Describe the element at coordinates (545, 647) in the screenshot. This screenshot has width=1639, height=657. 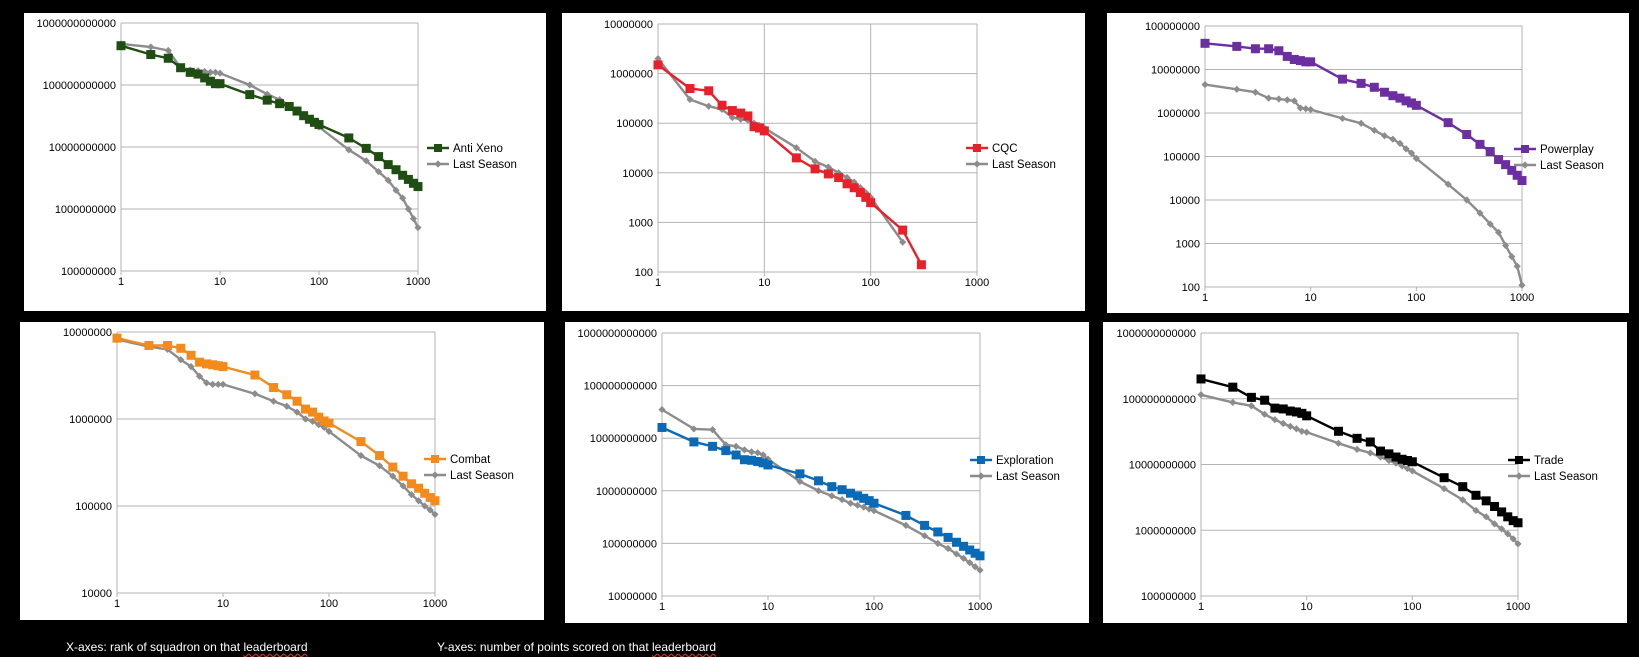
I see `y-axis-note-text: Y-axes: number of points scored on that` at that location.